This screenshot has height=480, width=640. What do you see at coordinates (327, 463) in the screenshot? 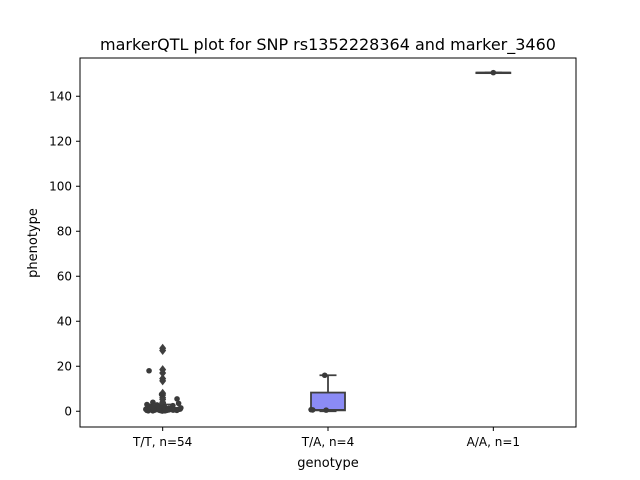
I see `x-axis-label: genotype` at bounding box center [327, 463].